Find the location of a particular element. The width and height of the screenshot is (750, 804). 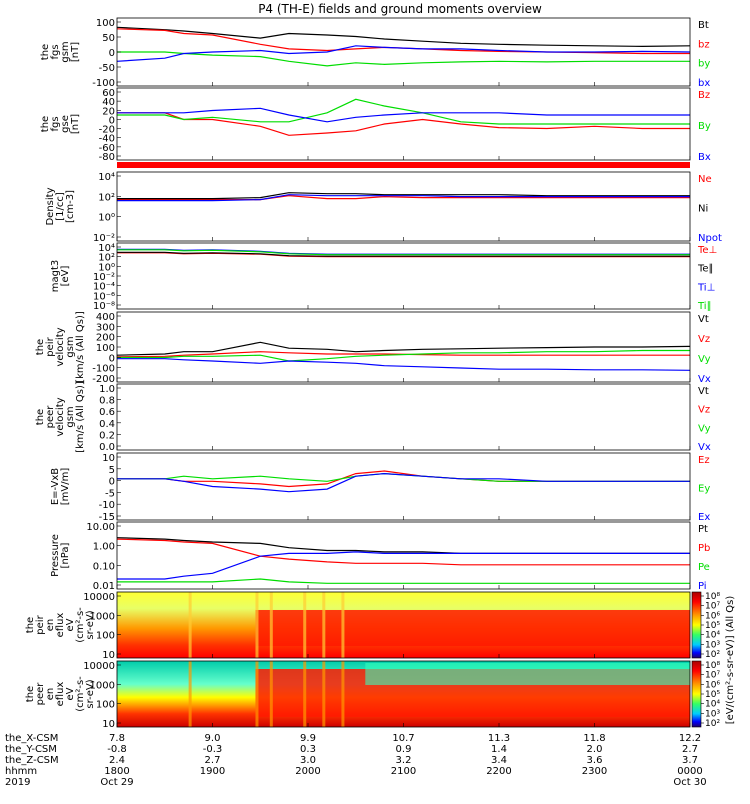

legend-ez: Ez is located at coordinates (704, 460).